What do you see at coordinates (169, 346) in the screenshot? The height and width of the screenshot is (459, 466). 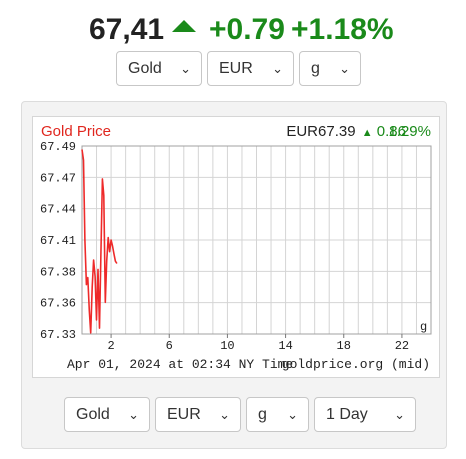 I see `x-tick-label: 6` at bounding box center [169, 346].